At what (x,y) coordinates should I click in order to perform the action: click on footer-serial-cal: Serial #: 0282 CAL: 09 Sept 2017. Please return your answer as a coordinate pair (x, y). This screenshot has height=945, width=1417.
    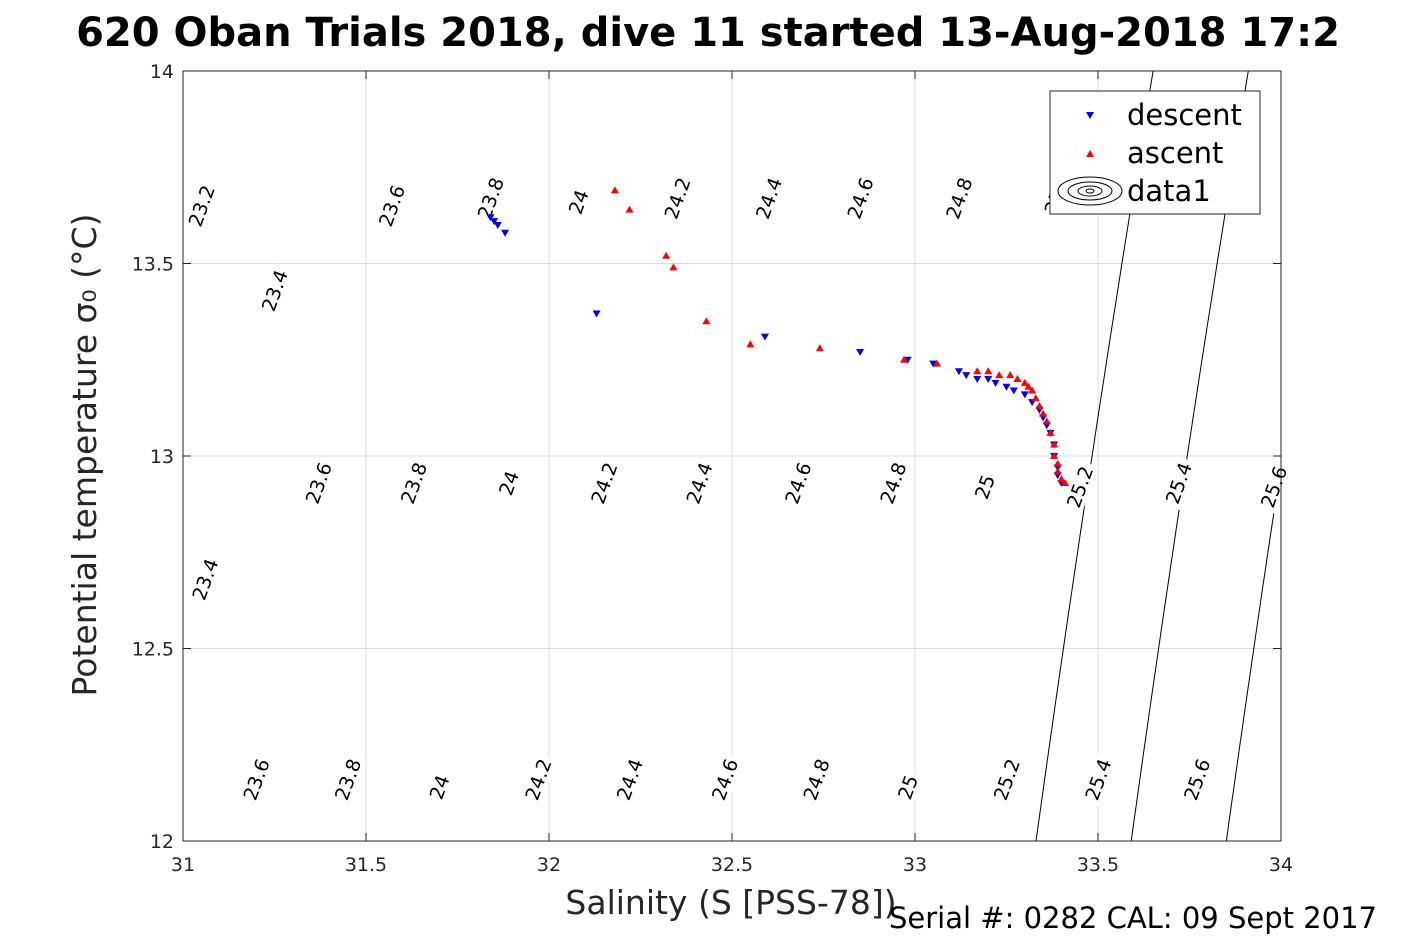
    Looking at the image, I should click on (1133, 918).